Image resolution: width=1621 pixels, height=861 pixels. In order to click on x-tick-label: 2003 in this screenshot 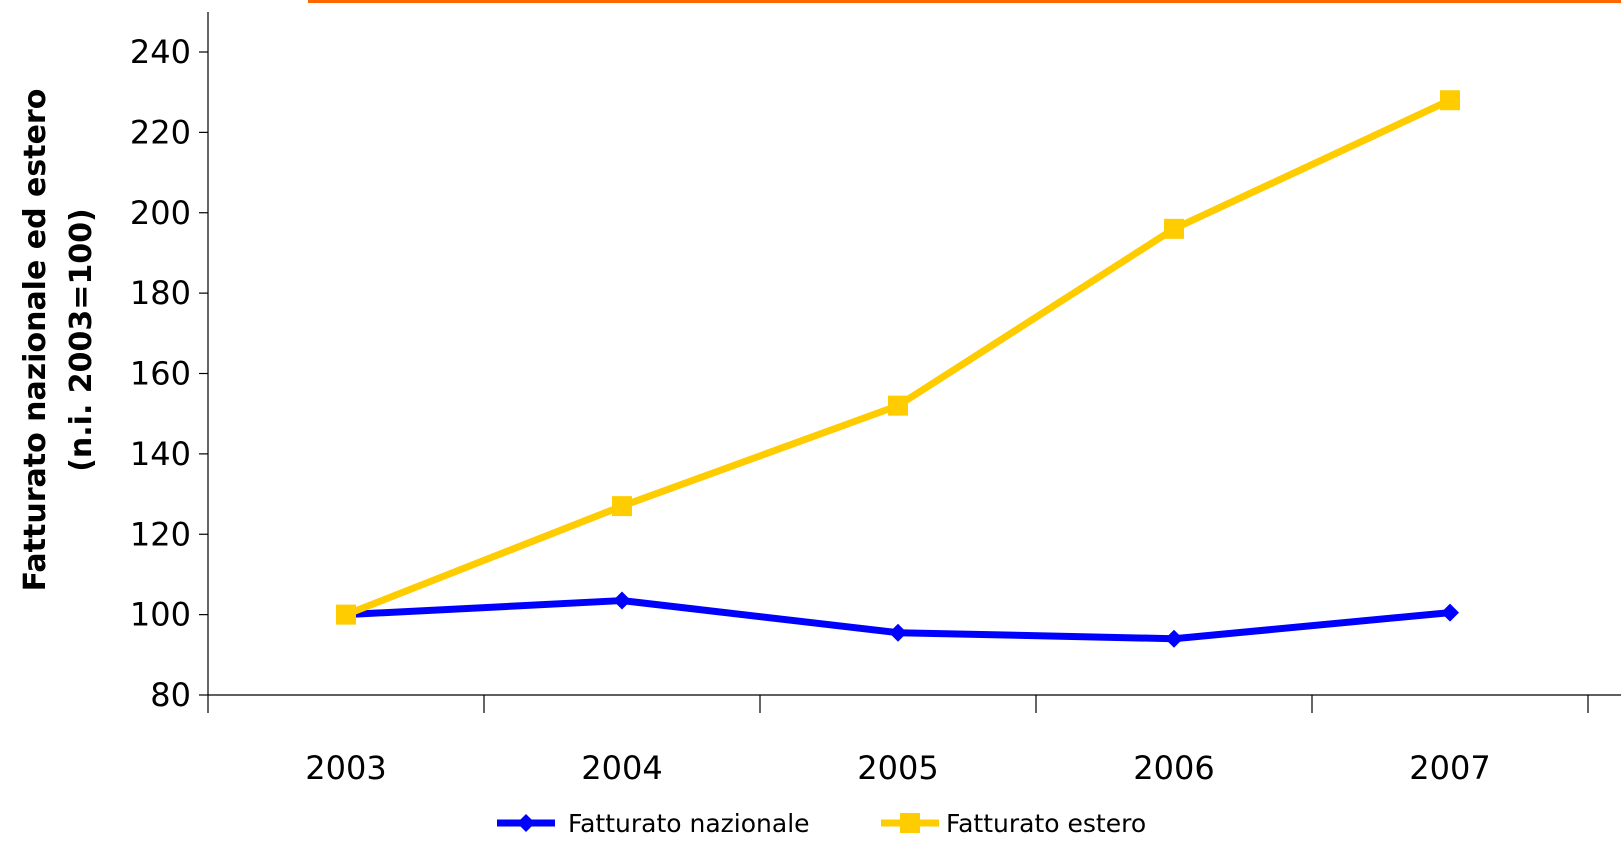, I will do `click(345, 768)`.